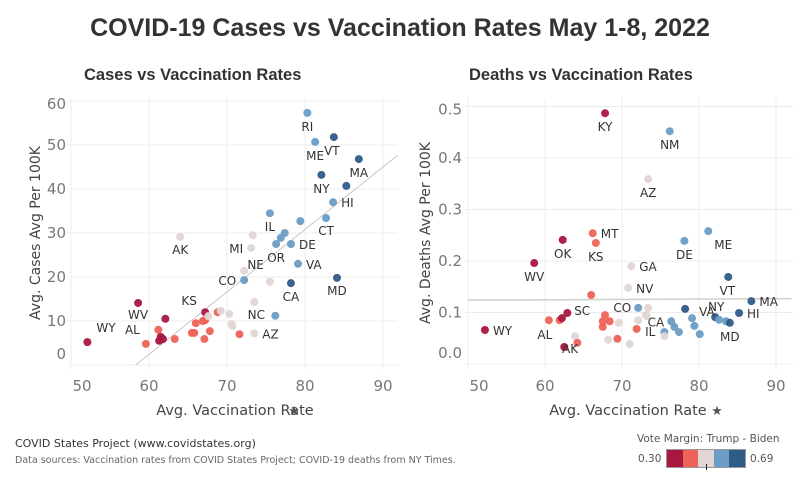  What do you see at coordinates (669, 131) in the screenshot?
I see `data-point: NM` at bounding box center [669, 131].